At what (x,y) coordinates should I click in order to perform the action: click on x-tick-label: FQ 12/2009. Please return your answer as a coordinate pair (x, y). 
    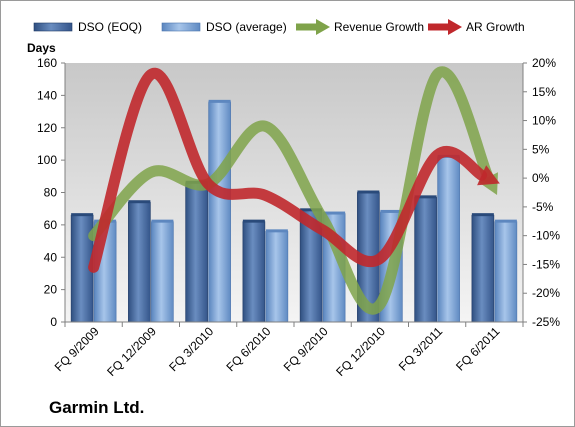
    Looking at the image, I should click on (131, 351).